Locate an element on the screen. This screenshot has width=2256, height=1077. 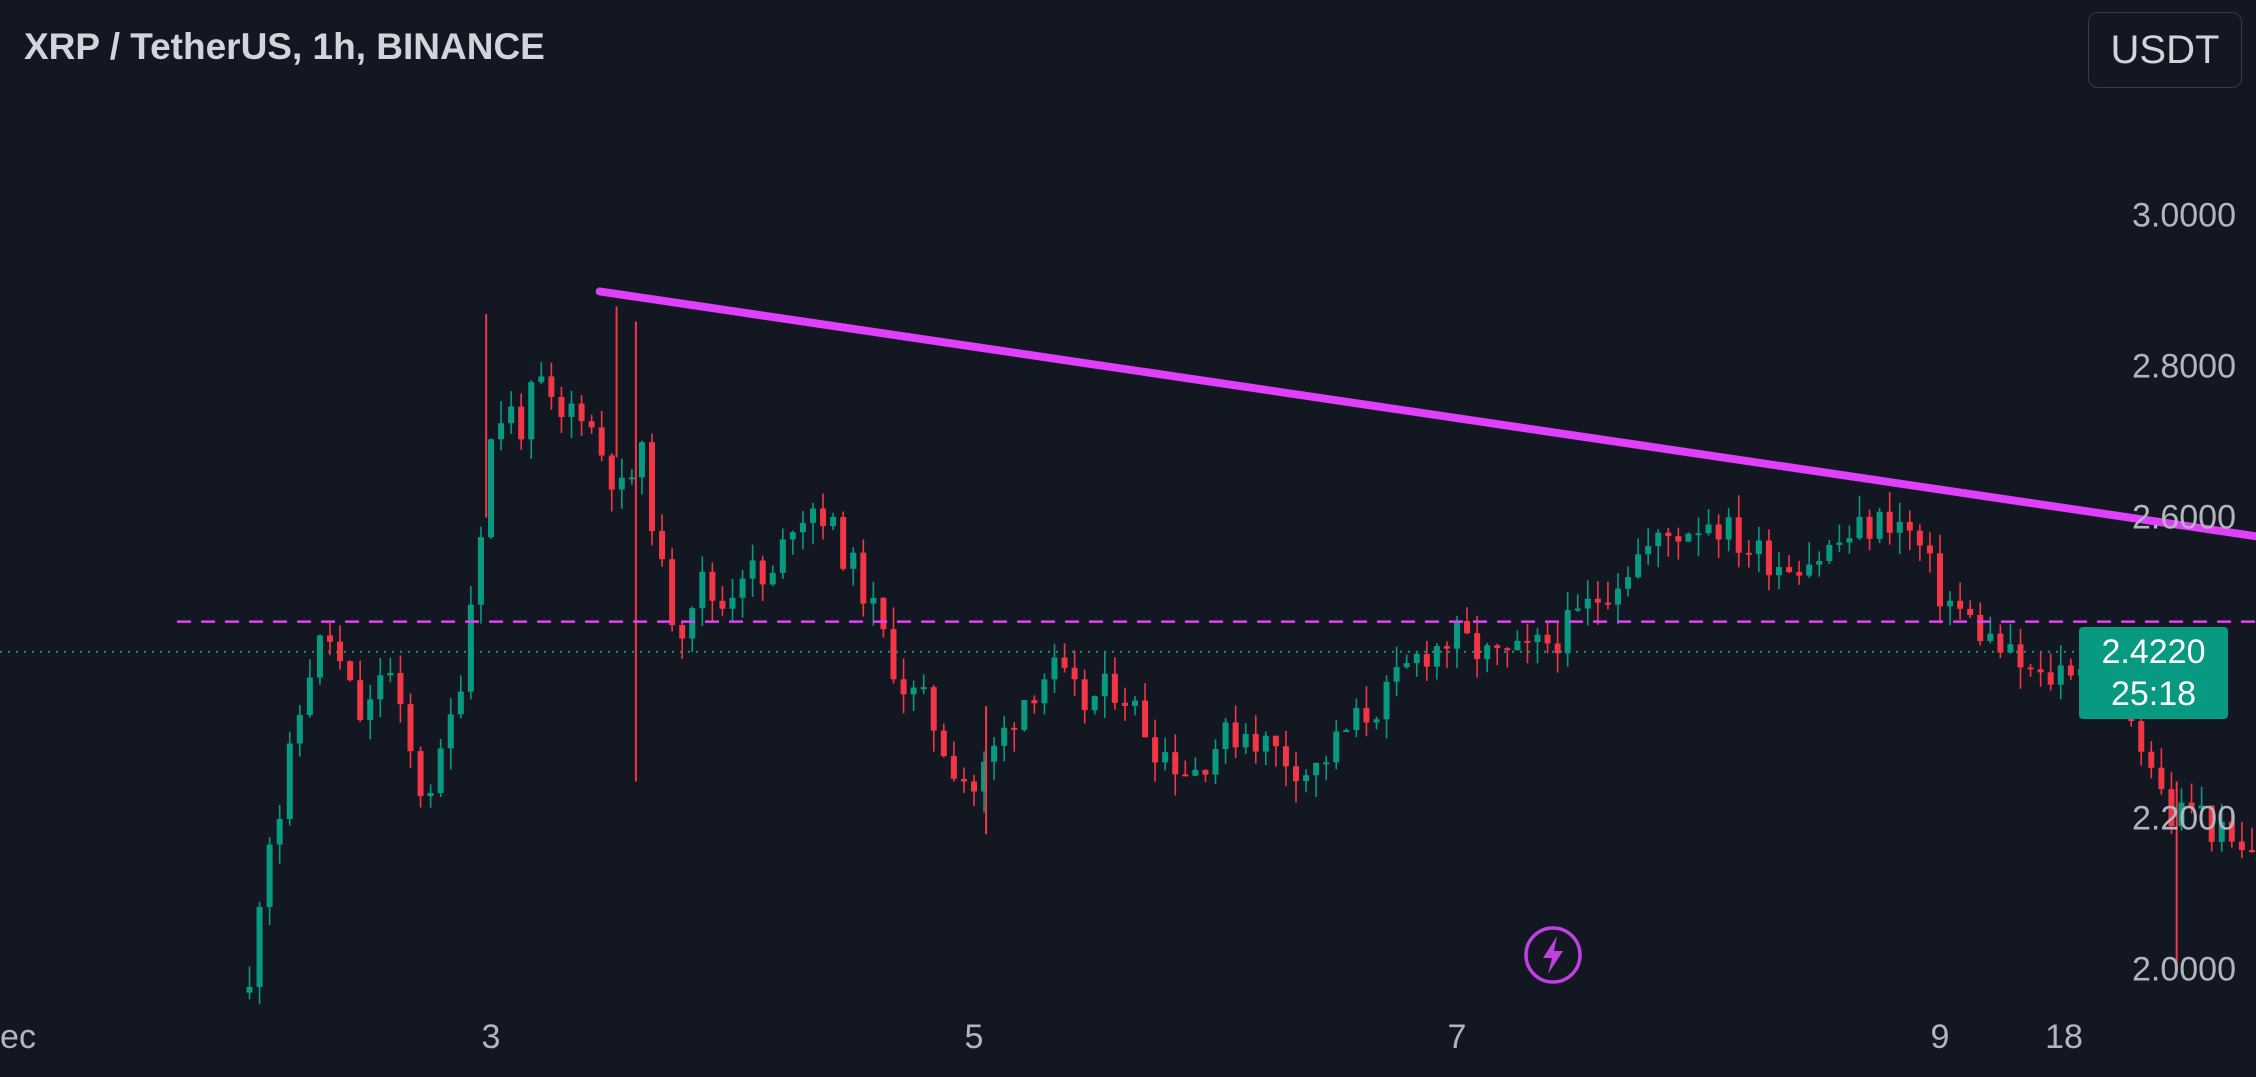
time-tick-label: 9 is located at coordinates (1940, 1037).